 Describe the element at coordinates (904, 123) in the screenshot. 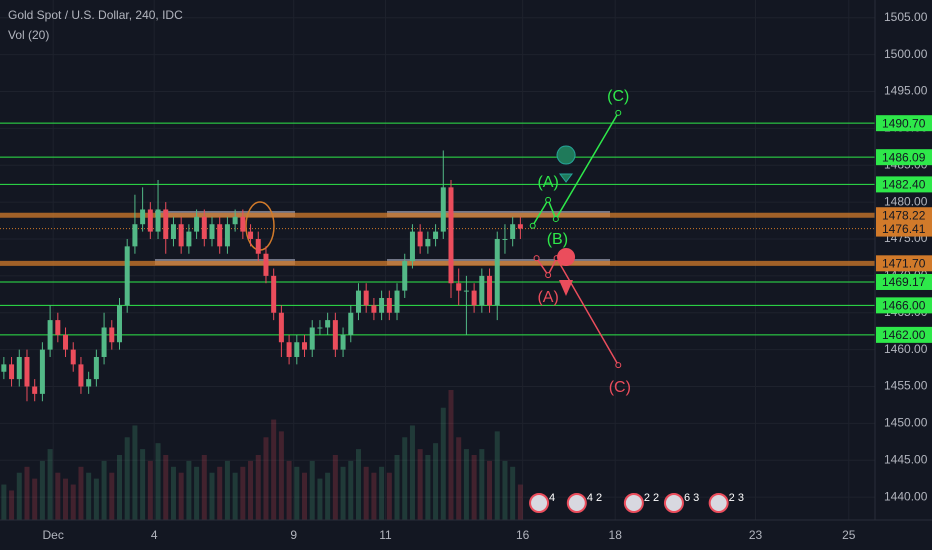

I see `level-label: 1490.70` at that location.